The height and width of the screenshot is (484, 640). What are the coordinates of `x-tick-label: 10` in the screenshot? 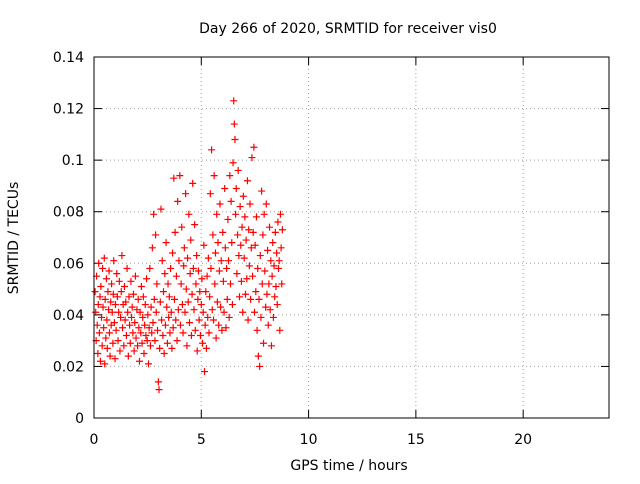 It's located at (309, 440).